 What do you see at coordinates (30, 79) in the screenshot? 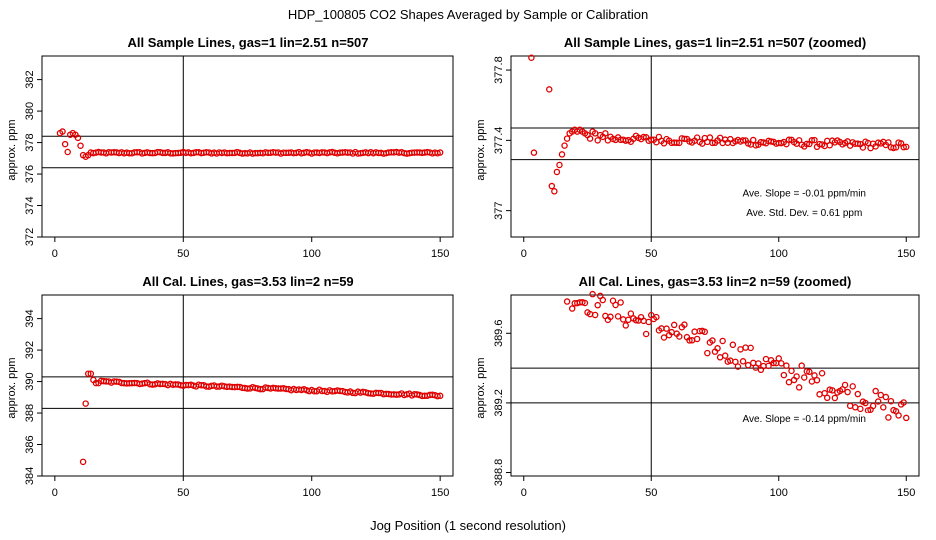
I see `y-tick-label: 382` at bounding box center [30, 79].